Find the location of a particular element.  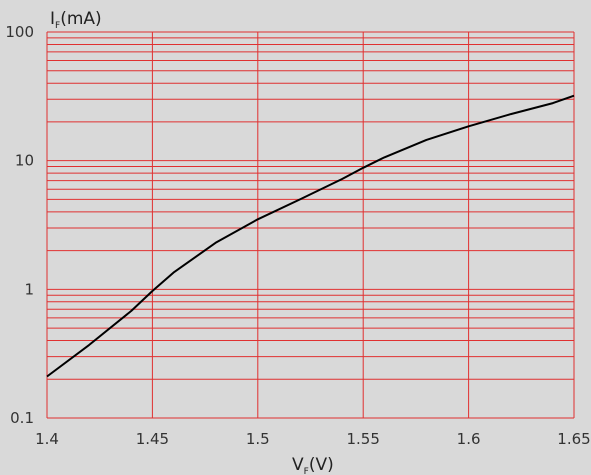

y-axis-label-unit: (mA) is located at coordinates (80, 19).